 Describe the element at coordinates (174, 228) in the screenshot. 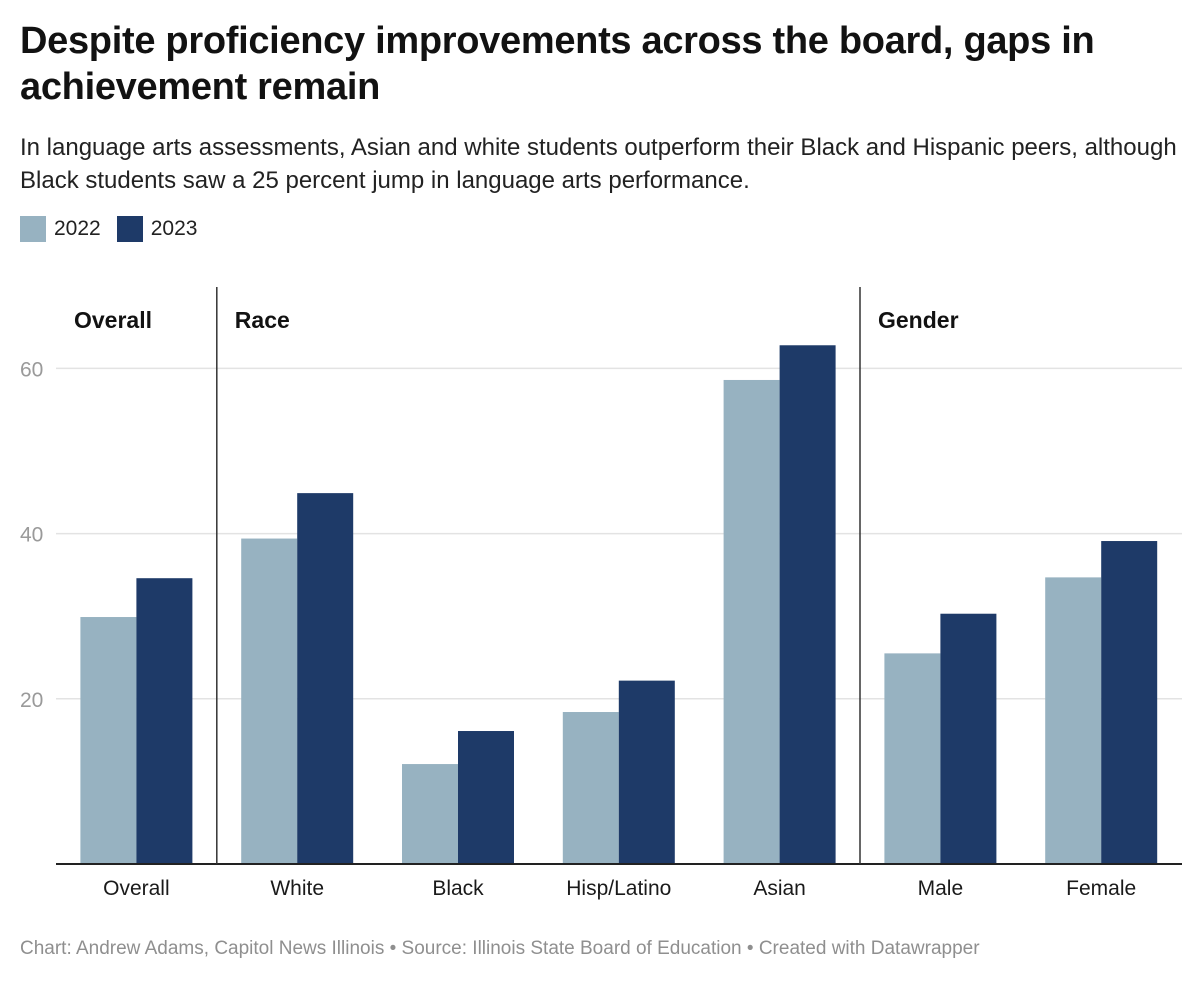

I see `legend-label-2023: 2023` at that location.